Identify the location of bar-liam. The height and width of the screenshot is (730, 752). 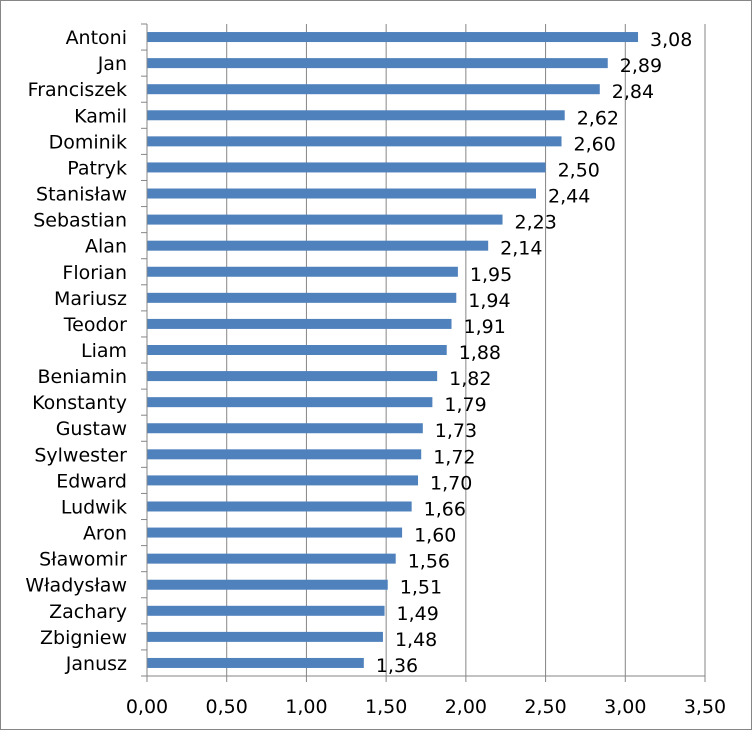
(297, 350).